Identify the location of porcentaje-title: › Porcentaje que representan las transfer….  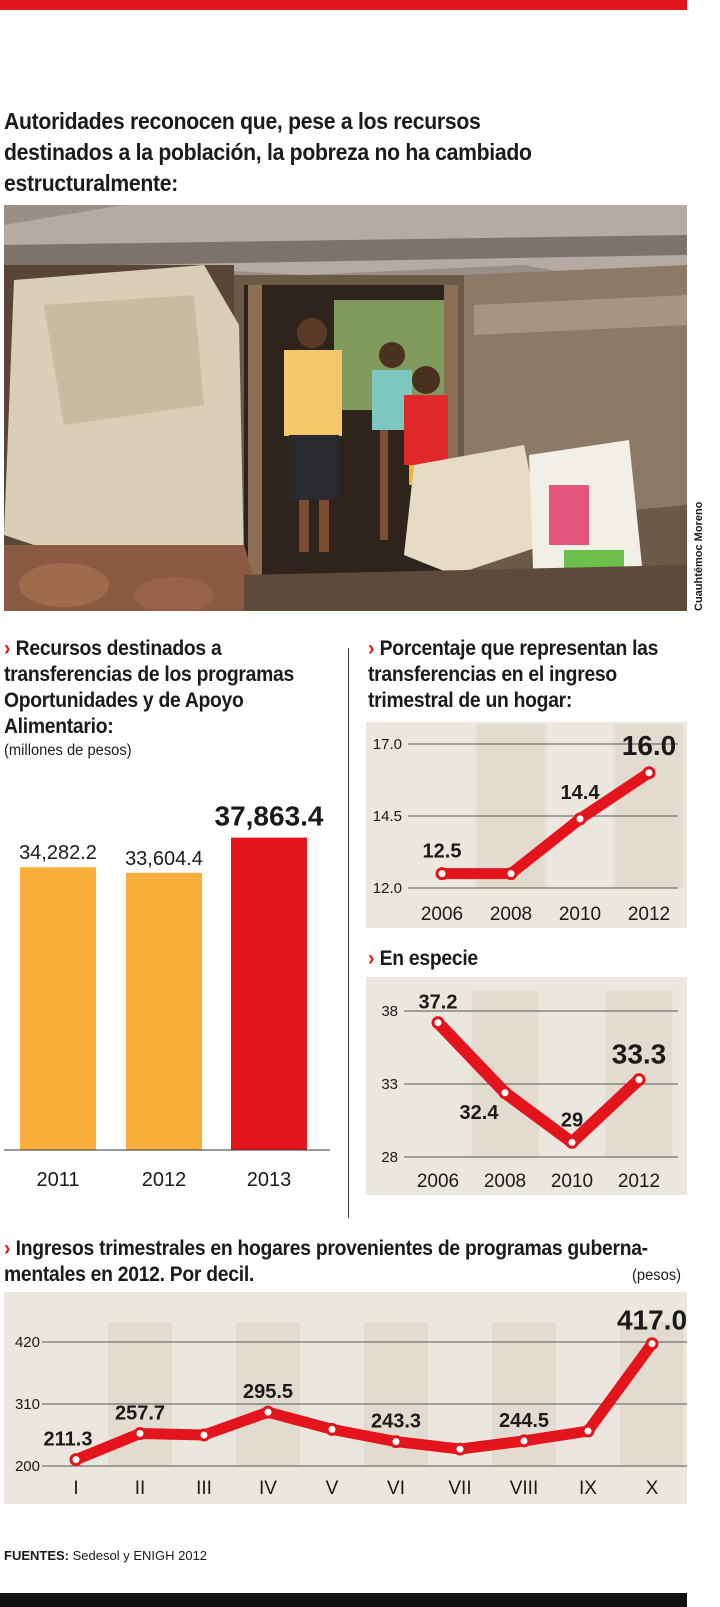
(524, 675).